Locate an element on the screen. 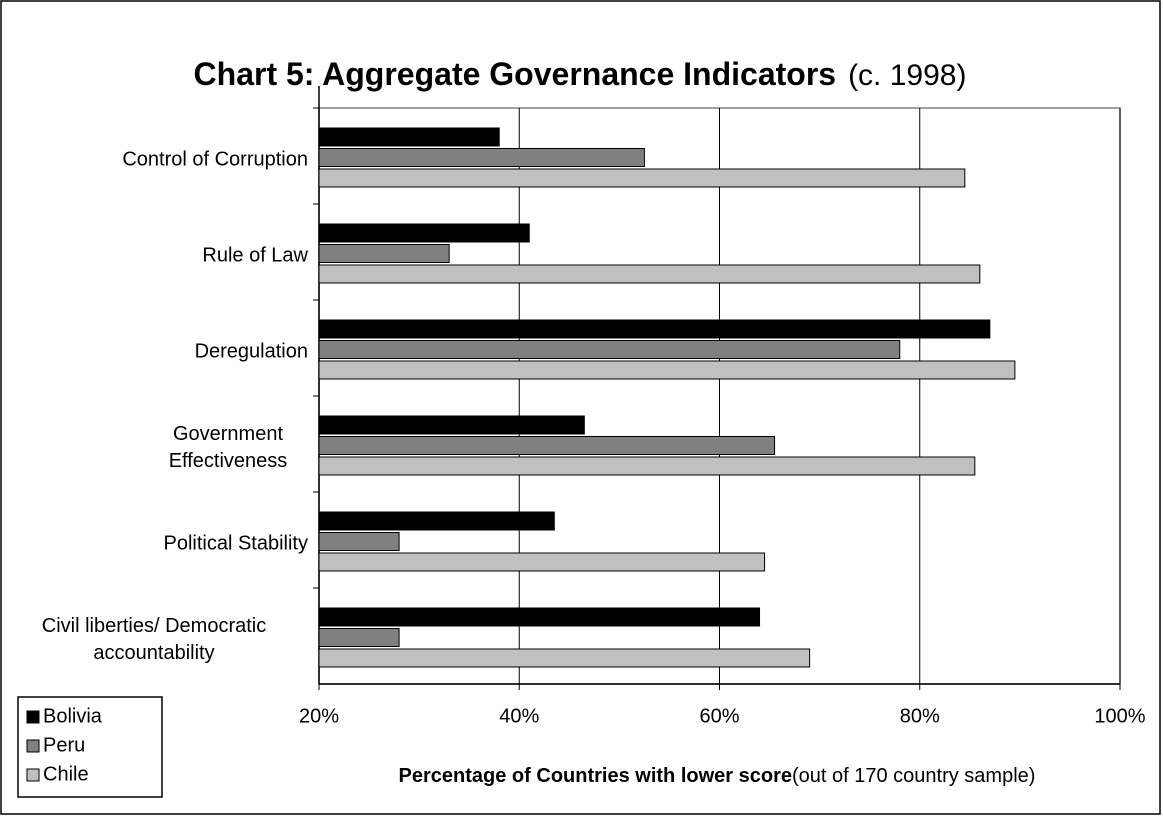  y-tick-label: Political Stability is located at coordinates (235, 543).